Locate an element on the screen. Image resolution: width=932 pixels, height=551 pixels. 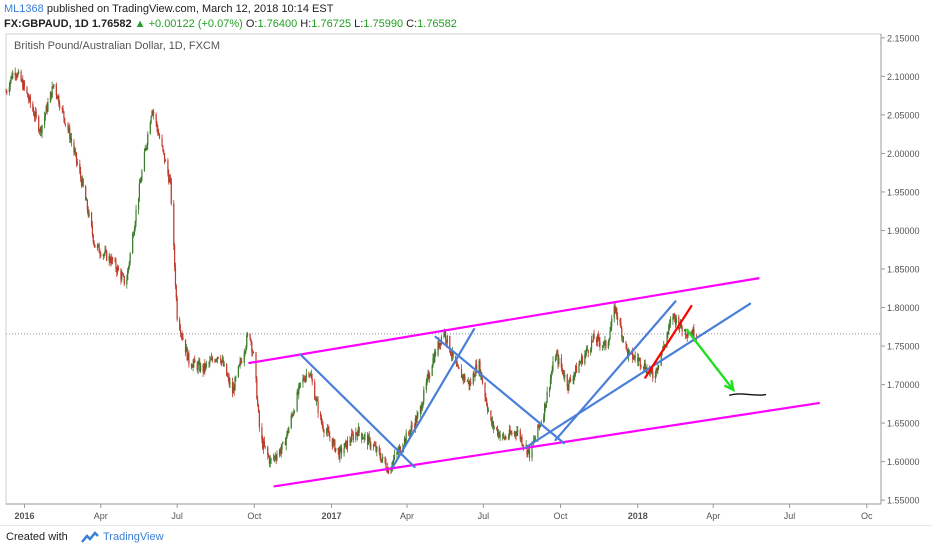
time-tick-label: 2018 is located at coordinates (638, 516).